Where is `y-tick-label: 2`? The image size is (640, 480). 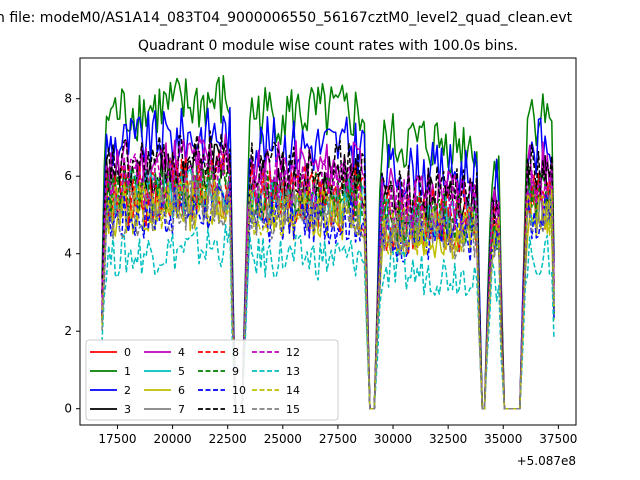
y-tick-label: 2 is located at coordinates (68, 331).